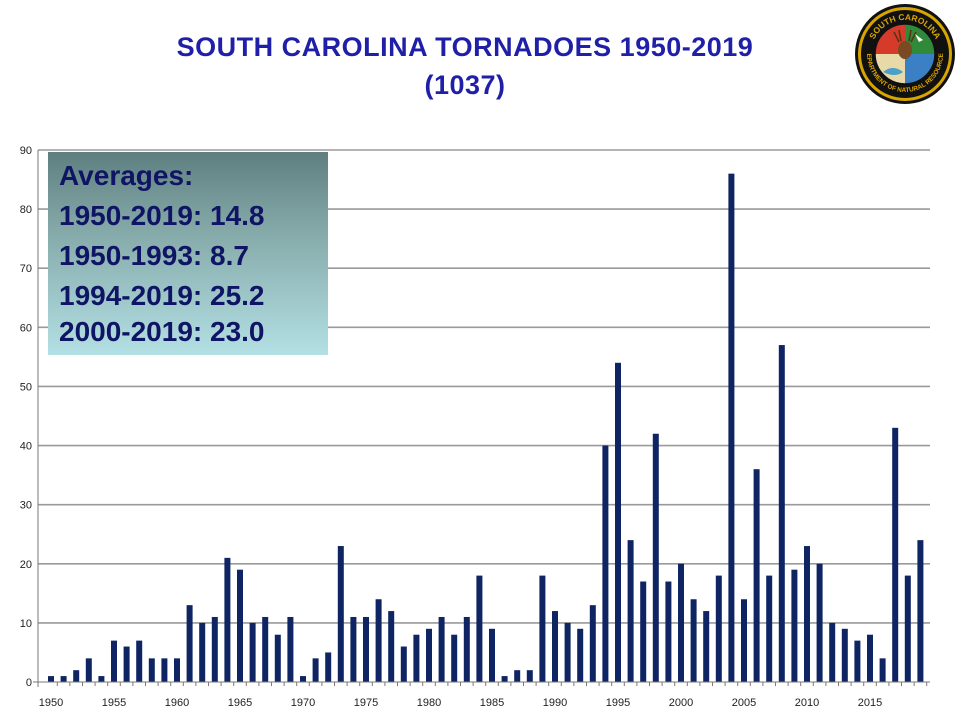 Image resolution: width=960 pixels, height=720 pixels. I want to click on bar-1967, so click(265, 649).